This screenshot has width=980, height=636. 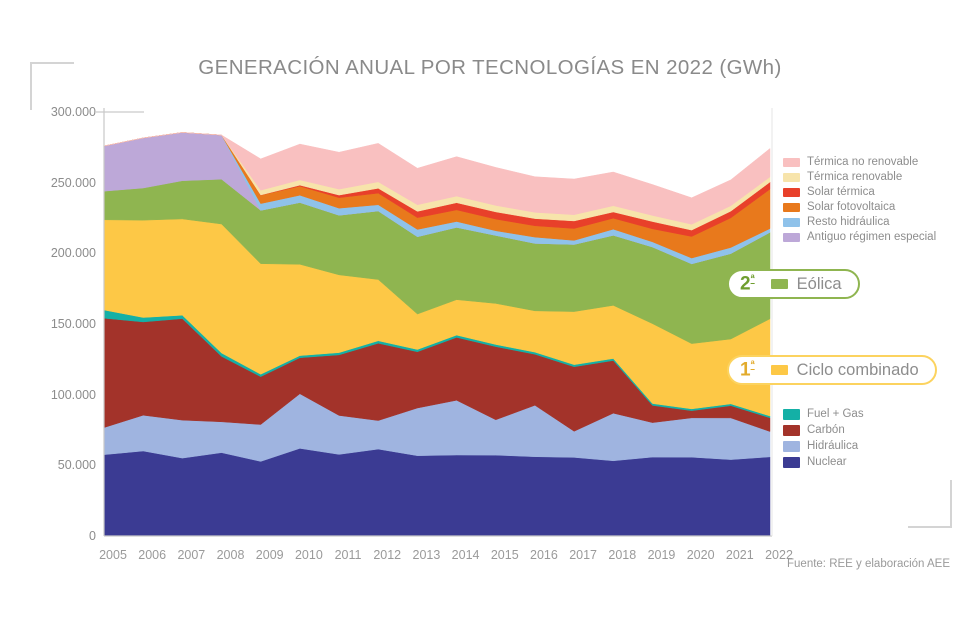 I want to click on legend-item-label: Solar fotovoltaica, so click(x=851, y=207).